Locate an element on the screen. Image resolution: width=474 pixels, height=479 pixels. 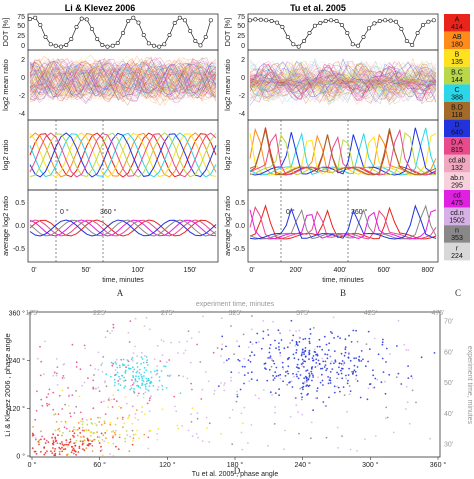
ytick: 2 is located at coordinates (243, 60).